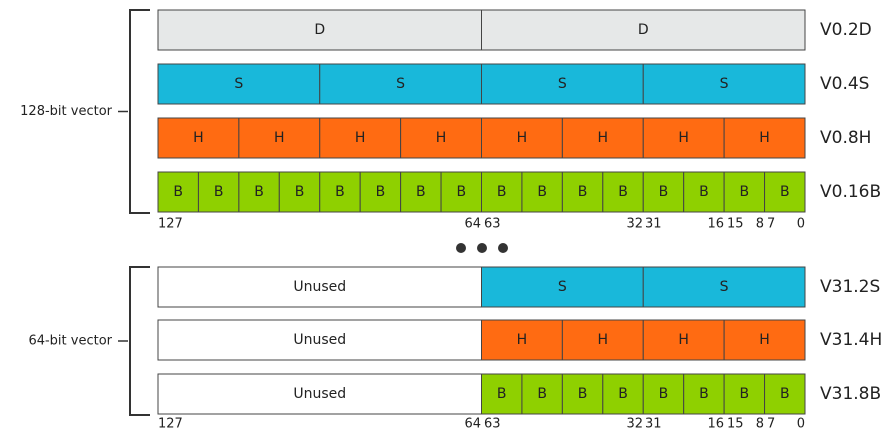 The height and width of the screenshot is (442, 896). What do you see at coordinates (851, 340) in the screenshot?
I see `register-name: V31.4H` at bounding box center [851, 340].